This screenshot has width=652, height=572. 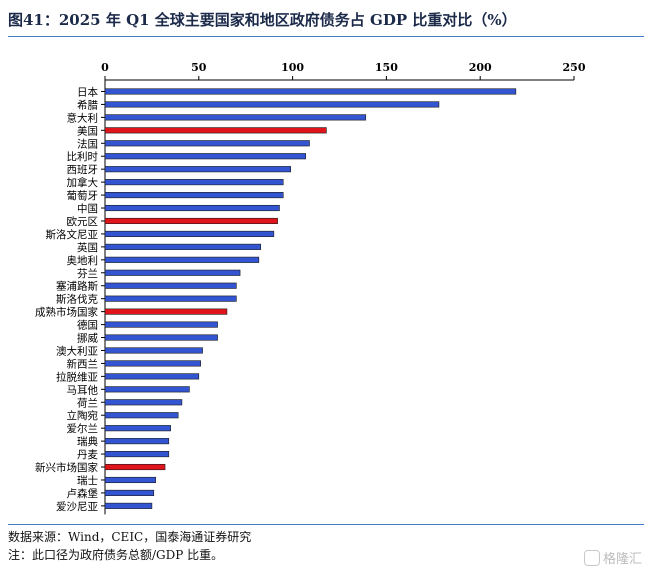 What do you see at coordinates (574, 67) in the screenshot?
I see `x-tick-label: 250` at bounding box center [574, 67].